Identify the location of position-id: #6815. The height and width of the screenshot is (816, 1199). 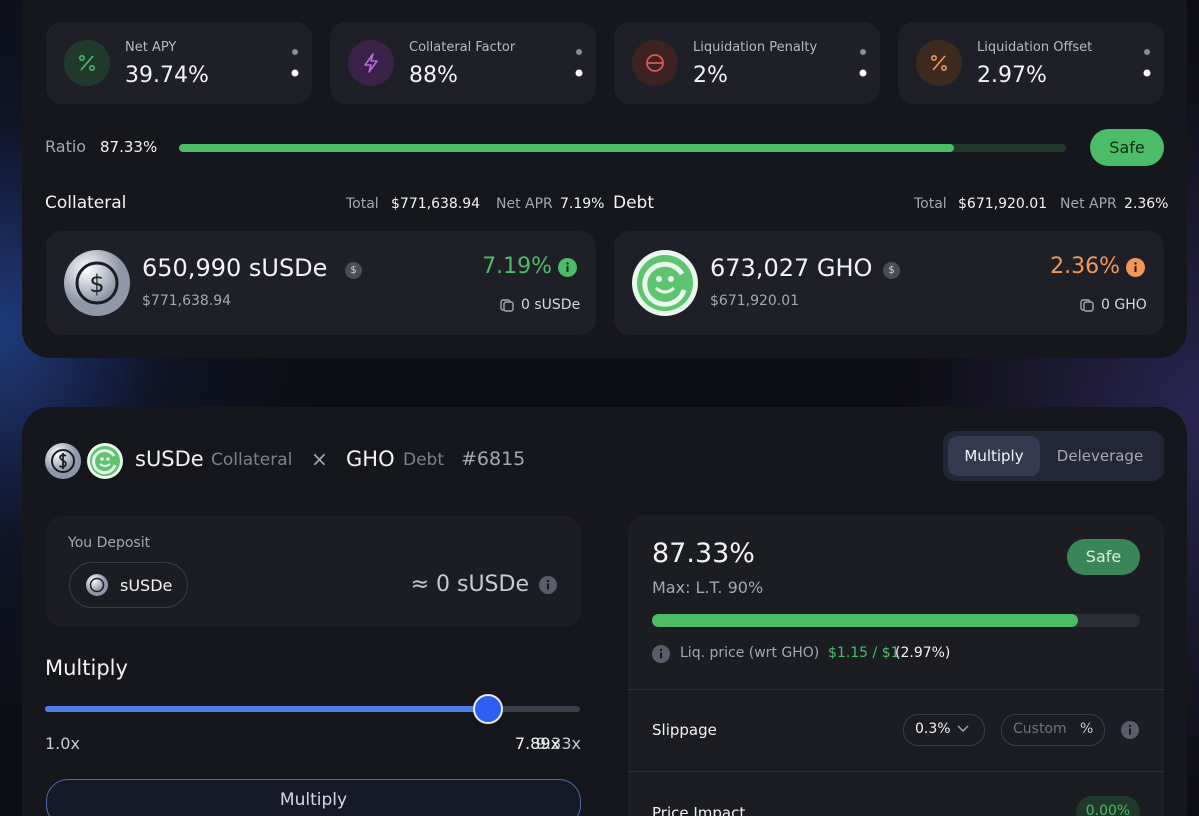
(493, 459).